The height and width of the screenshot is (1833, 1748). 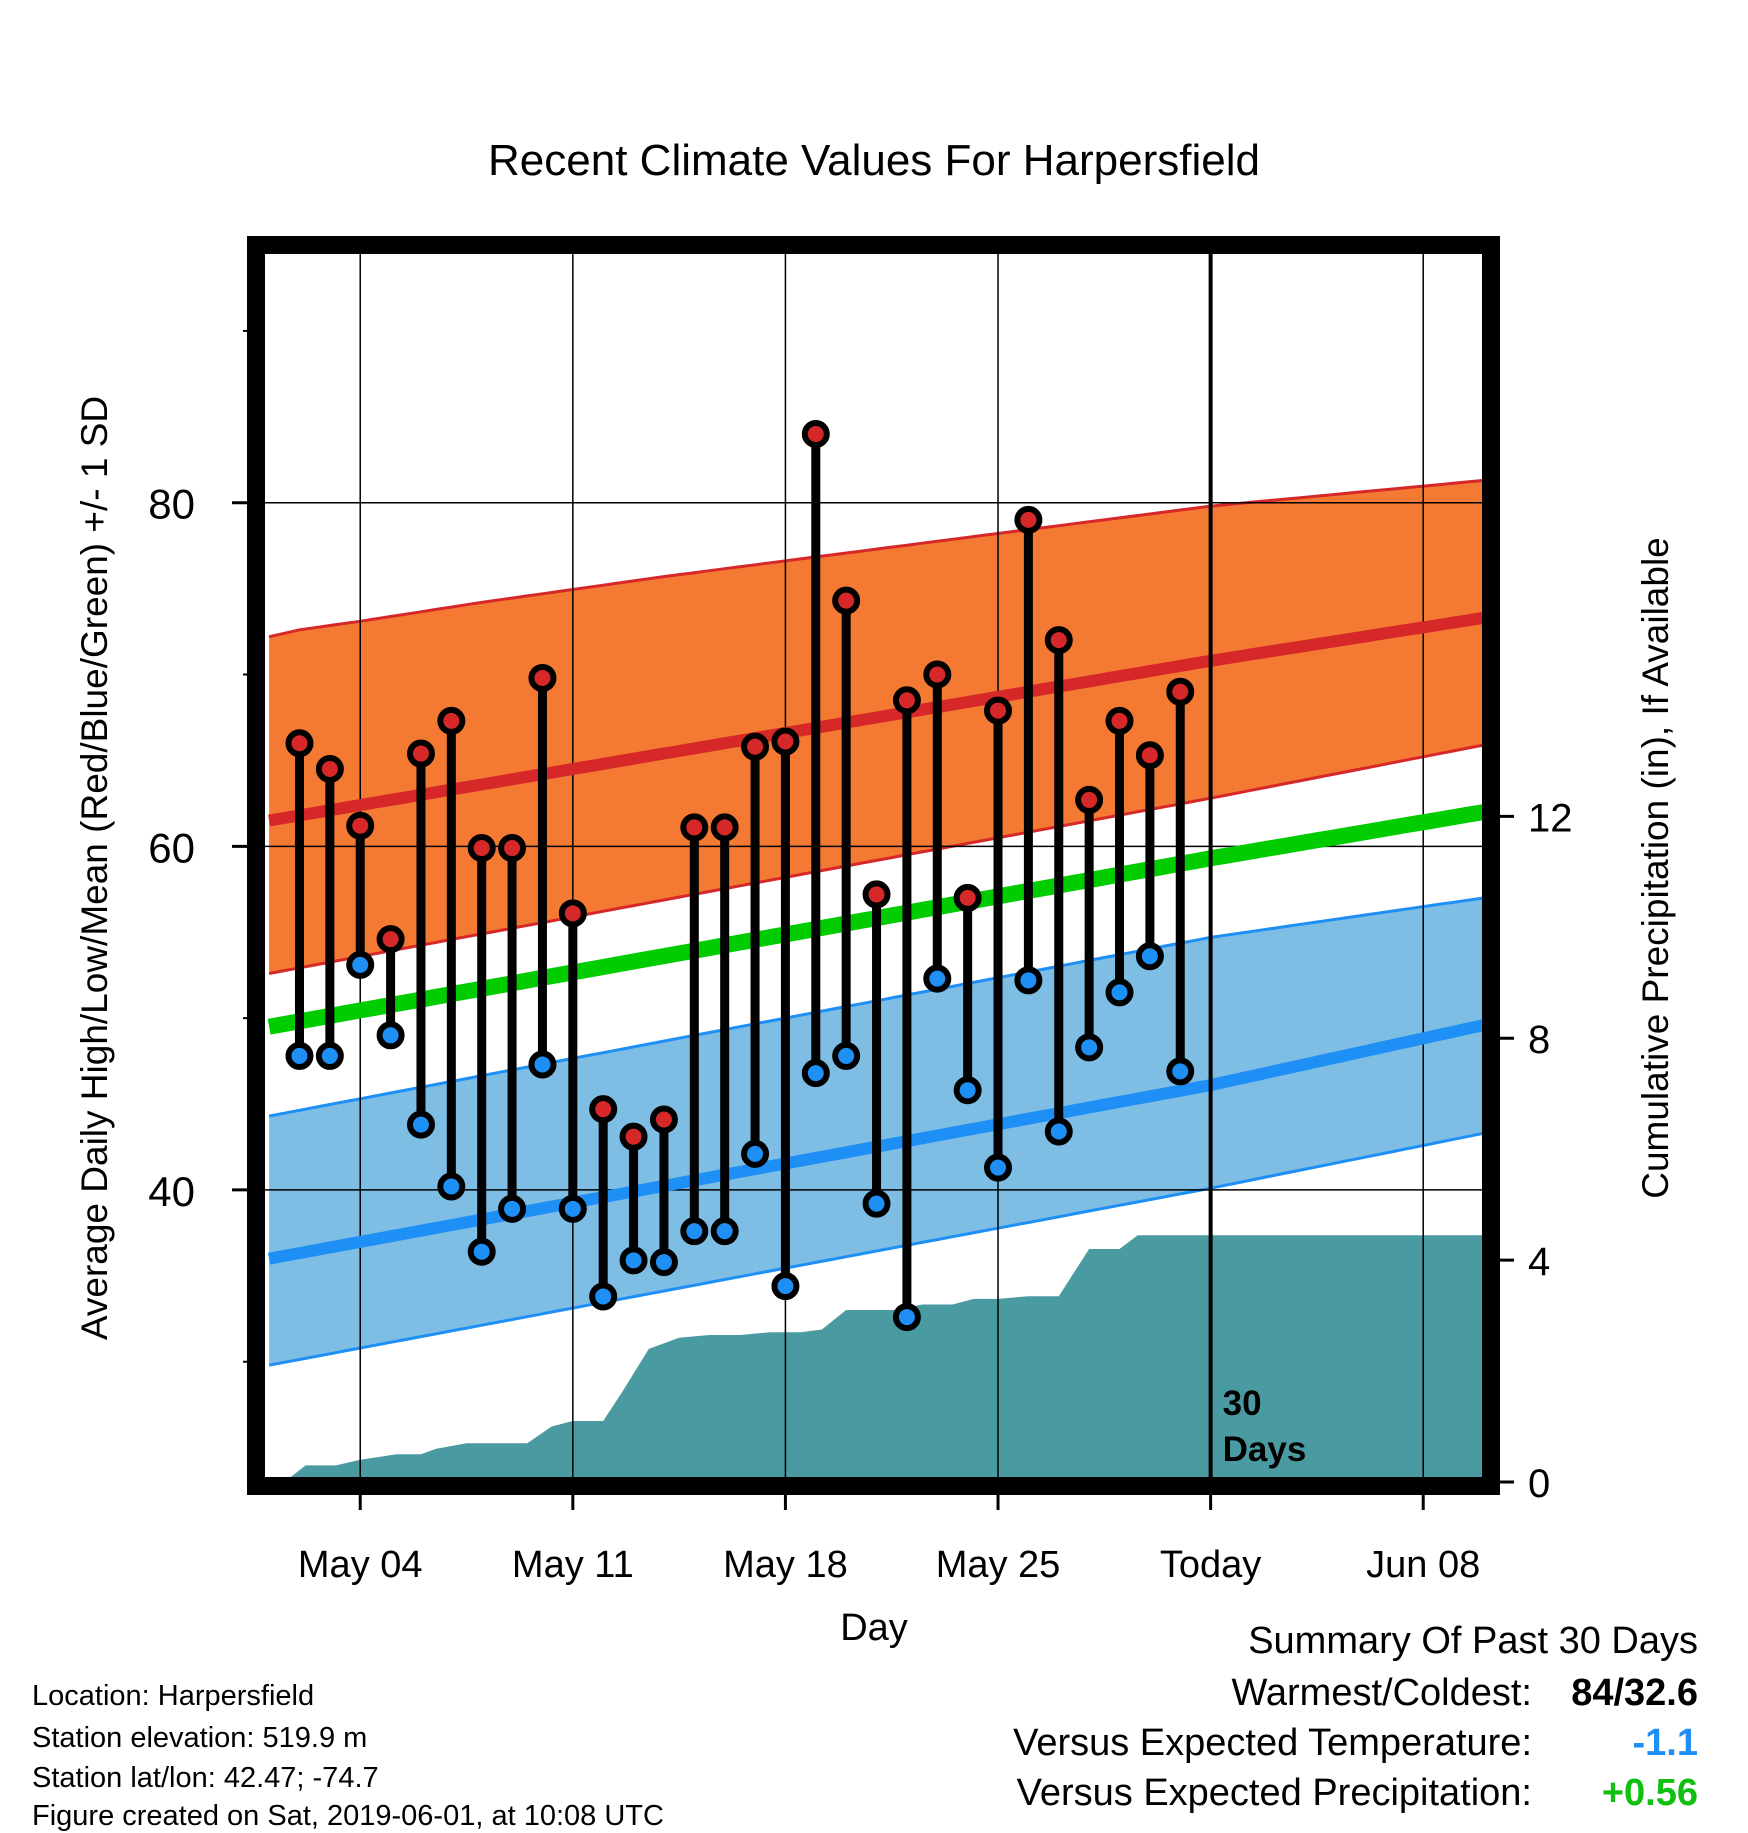 I want to click on x-tick-label: May 11, so click(x=573, y=1565).